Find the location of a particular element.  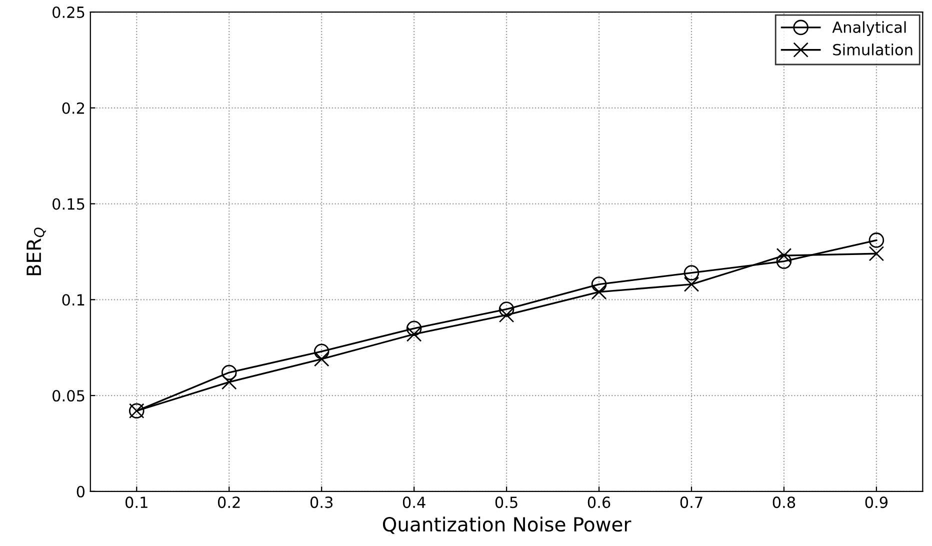

x-tick-label: 0.3 is located at coordinates (321, 502).